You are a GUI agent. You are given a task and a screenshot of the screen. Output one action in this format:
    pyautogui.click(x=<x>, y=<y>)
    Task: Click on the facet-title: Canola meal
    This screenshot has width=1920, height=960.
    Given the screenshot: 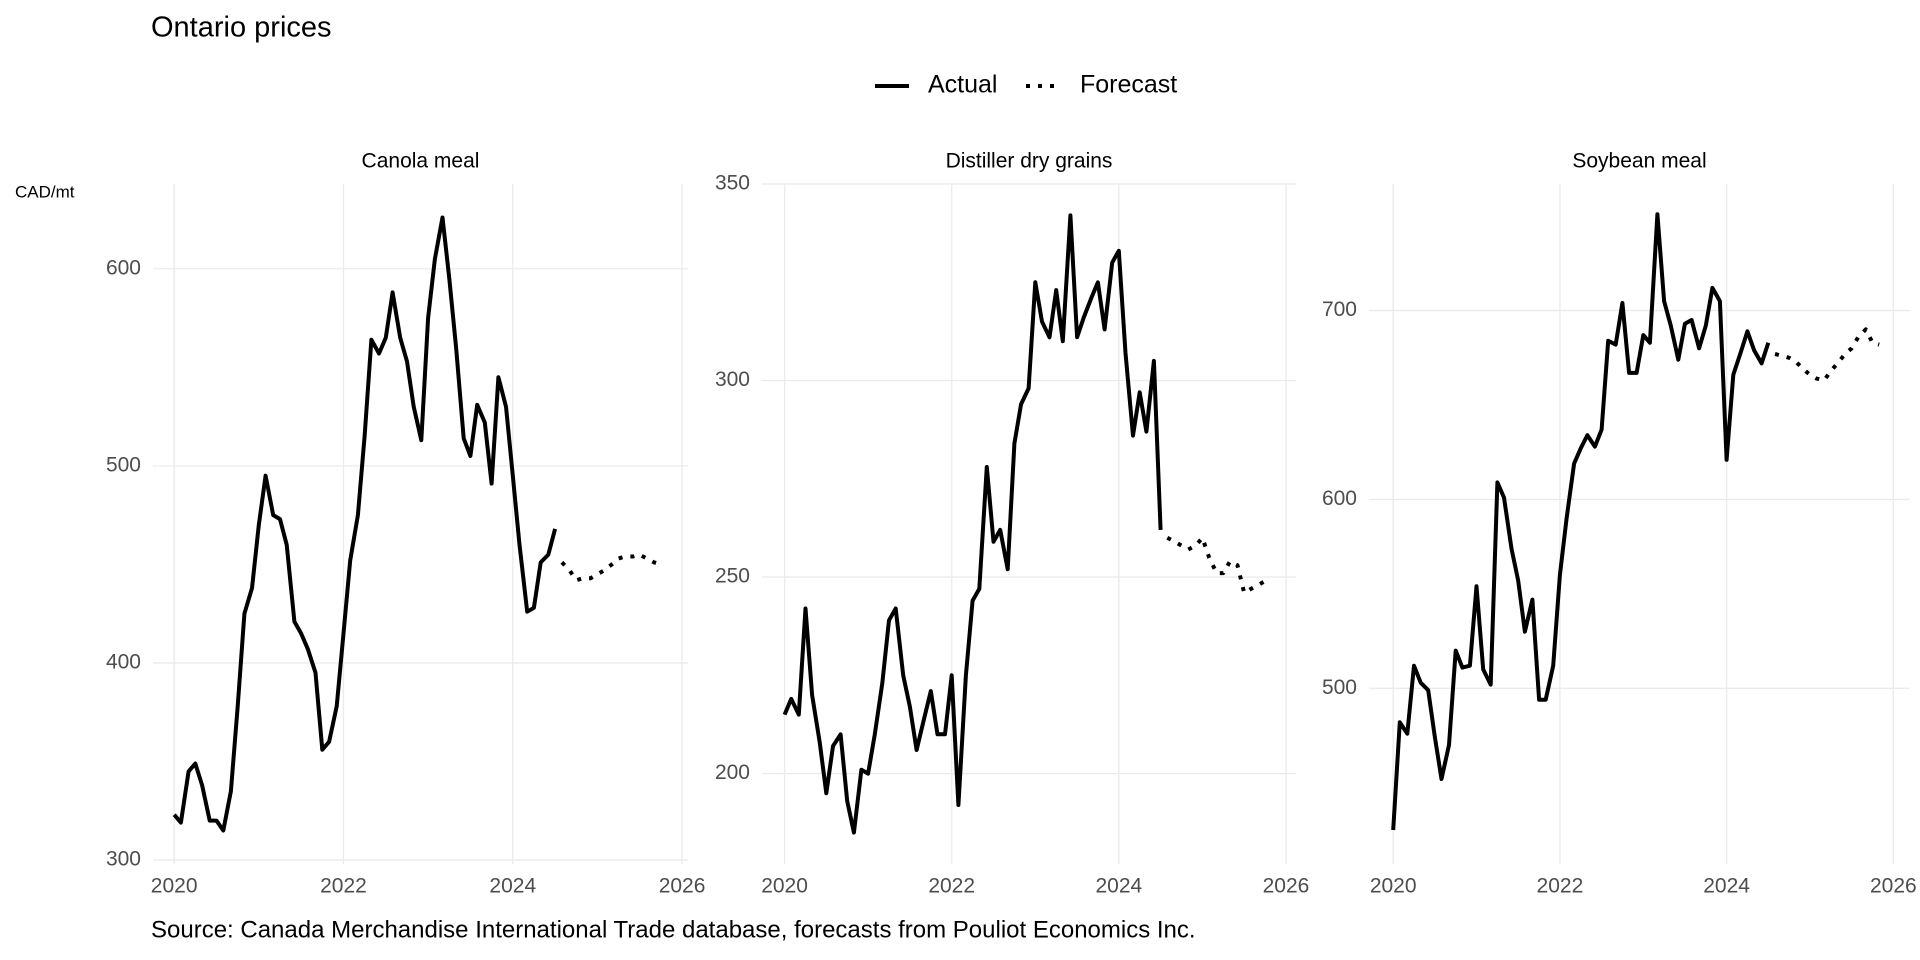 What is the action you would take?
    pyautogui.click(x=421, y=161)
    